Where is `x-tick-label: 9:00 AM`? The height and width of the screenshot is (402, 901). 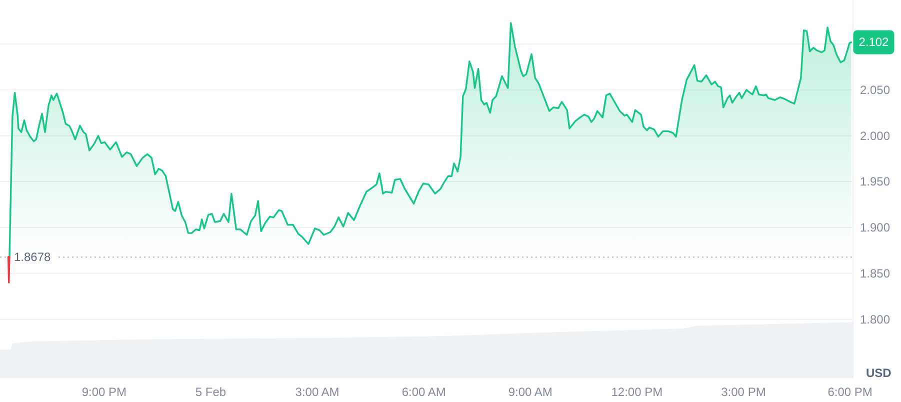 x-tick-label: 9:00 AM is located at coordinates (530, 392).